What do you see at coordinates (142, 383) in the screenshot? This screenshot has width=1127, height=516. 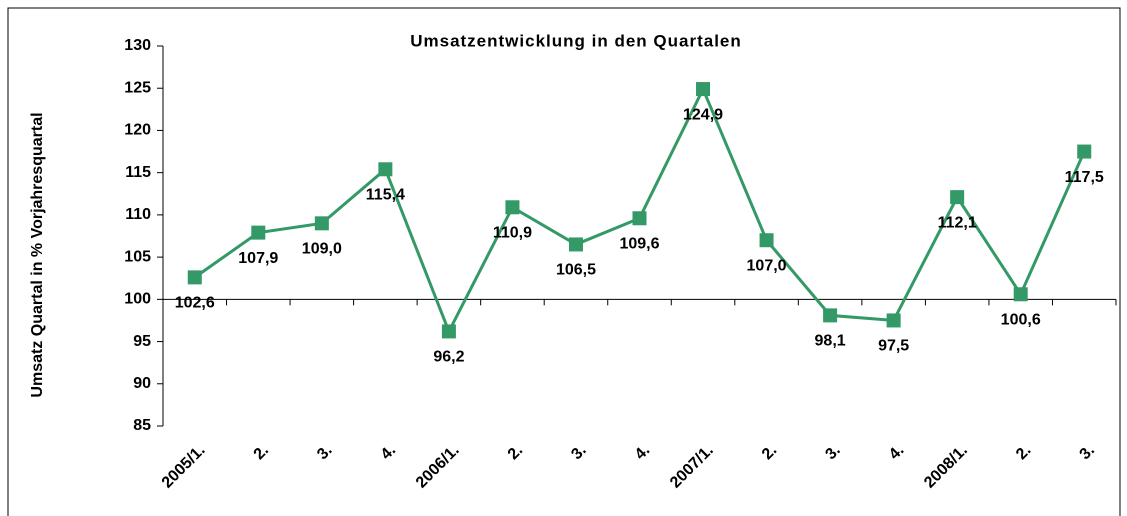 I see `y-tick-label: 90` at bounding box center [142, 383].